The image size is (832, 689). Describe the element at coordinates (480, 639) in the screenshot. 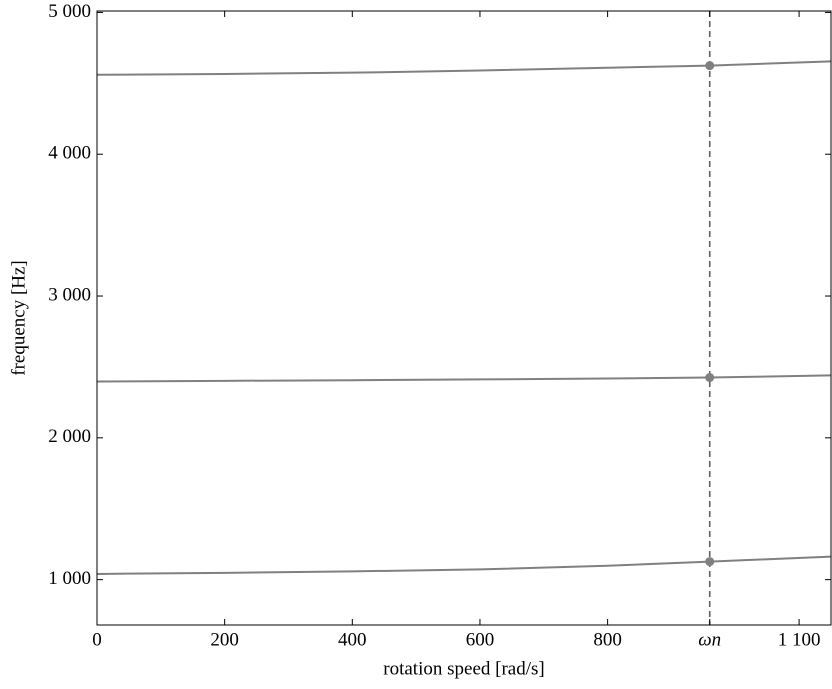

I see `x-tick-label: 600` at that location.